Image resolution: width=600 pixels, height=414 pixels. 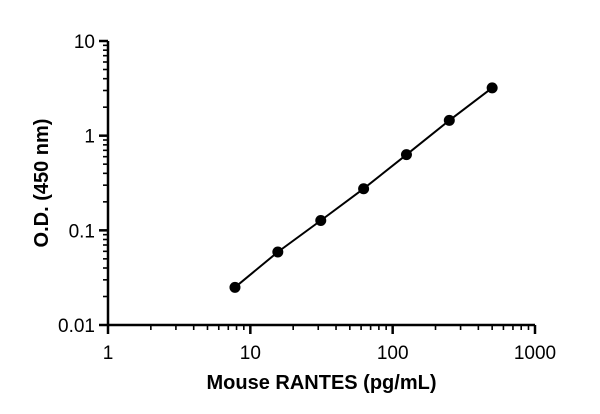 I want to click on x-tick-label: 100, so click(x=393, y=353).